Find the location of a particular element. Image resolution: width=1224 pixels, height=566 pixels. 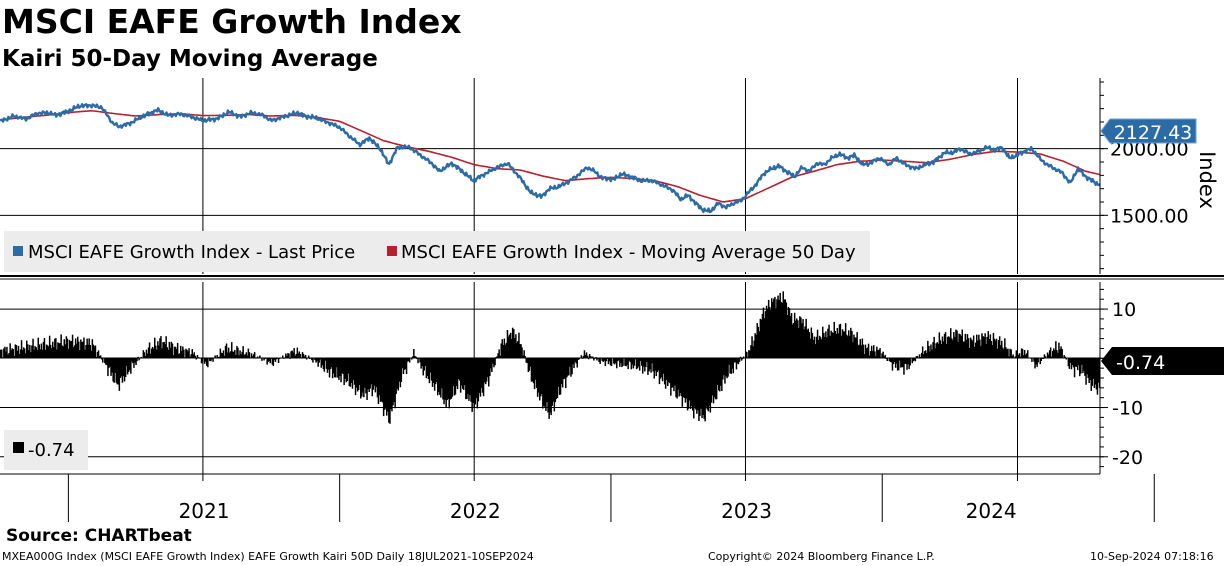

legend-background is located at coordinates (437, 251).